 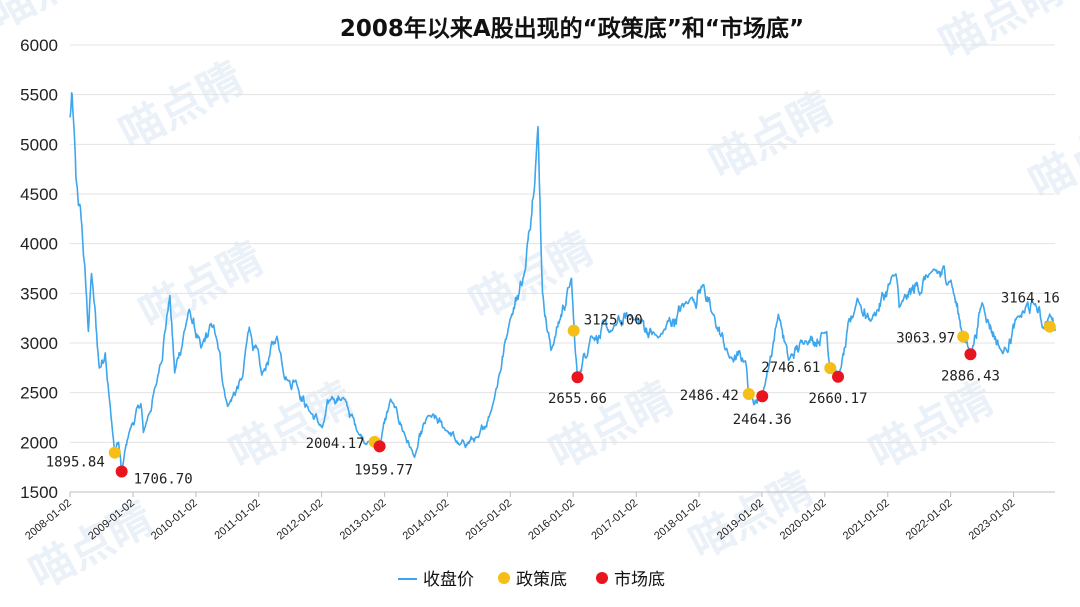 What do you see at coordinates (237, 519) in the screenshot?
I see `x-tick-label: 2011-01-02` at bounding box center [237, 519].